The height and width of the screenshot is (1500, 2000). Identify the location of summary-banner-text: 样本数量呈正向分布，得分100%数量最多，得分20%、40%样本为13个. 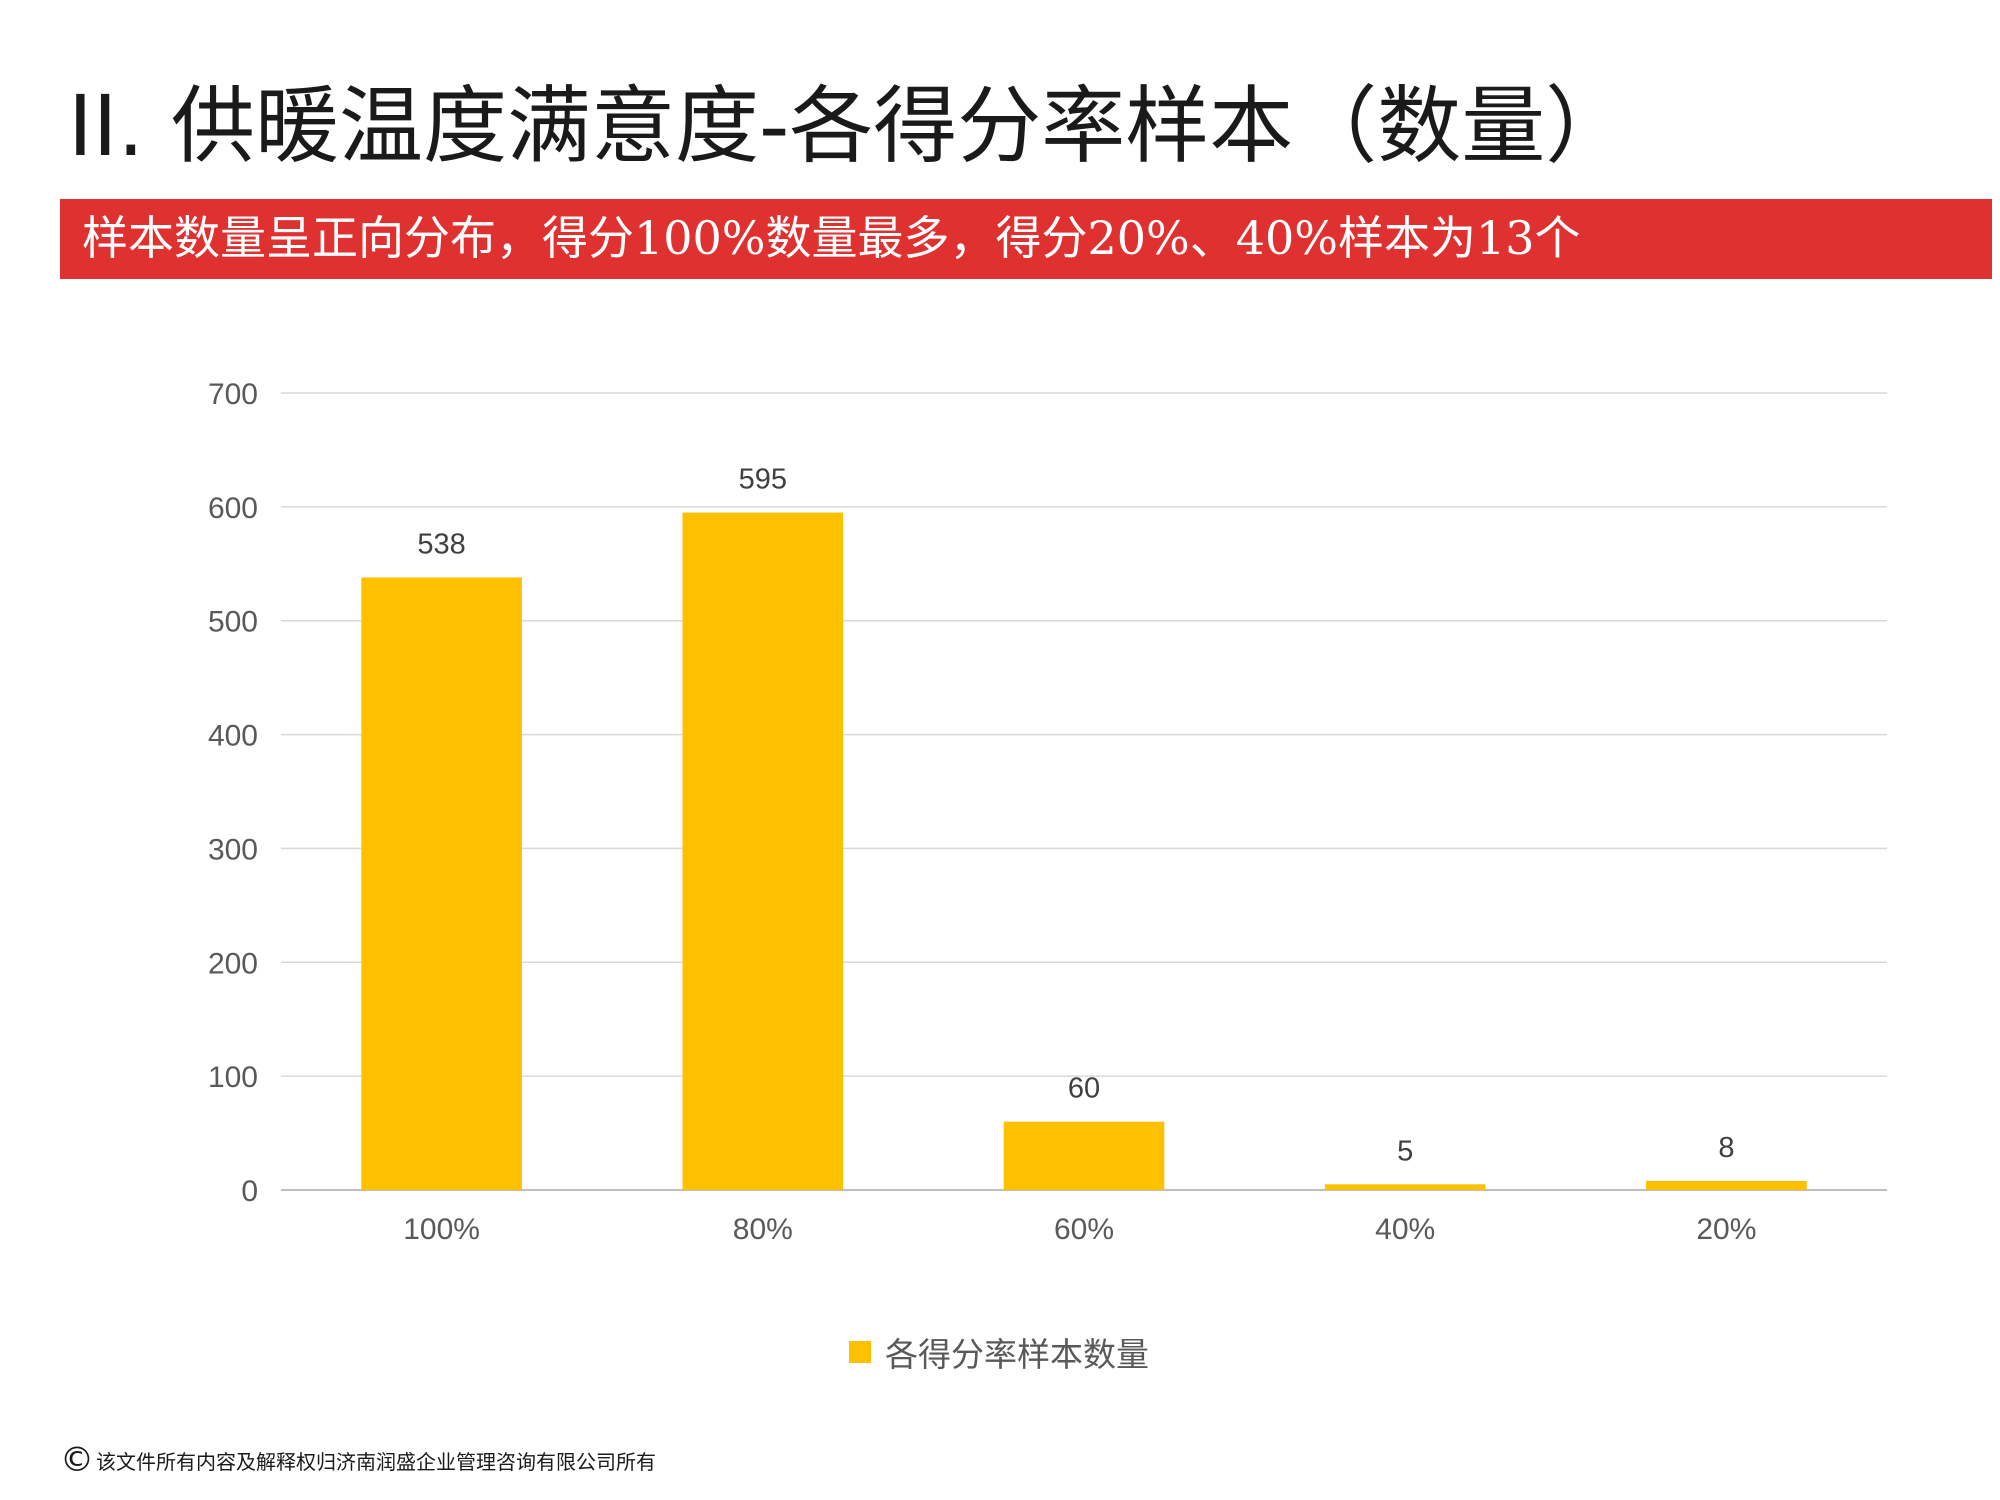
(831, 238).